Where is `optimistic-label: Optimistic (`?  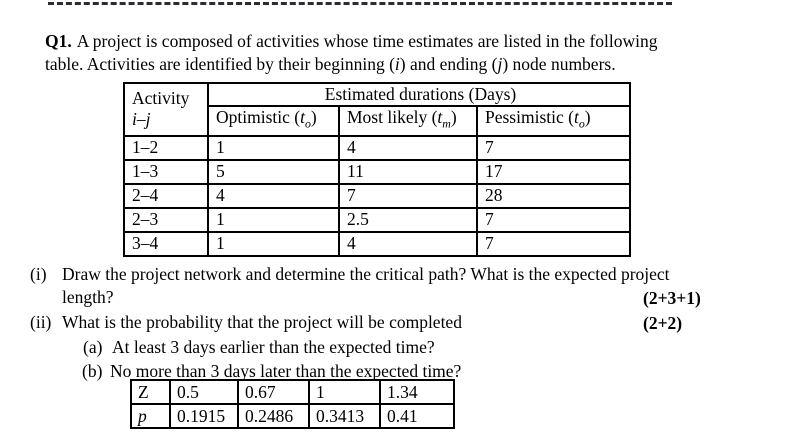 optimistic-label: Optimistic ( is located at coordinates (258, 117).